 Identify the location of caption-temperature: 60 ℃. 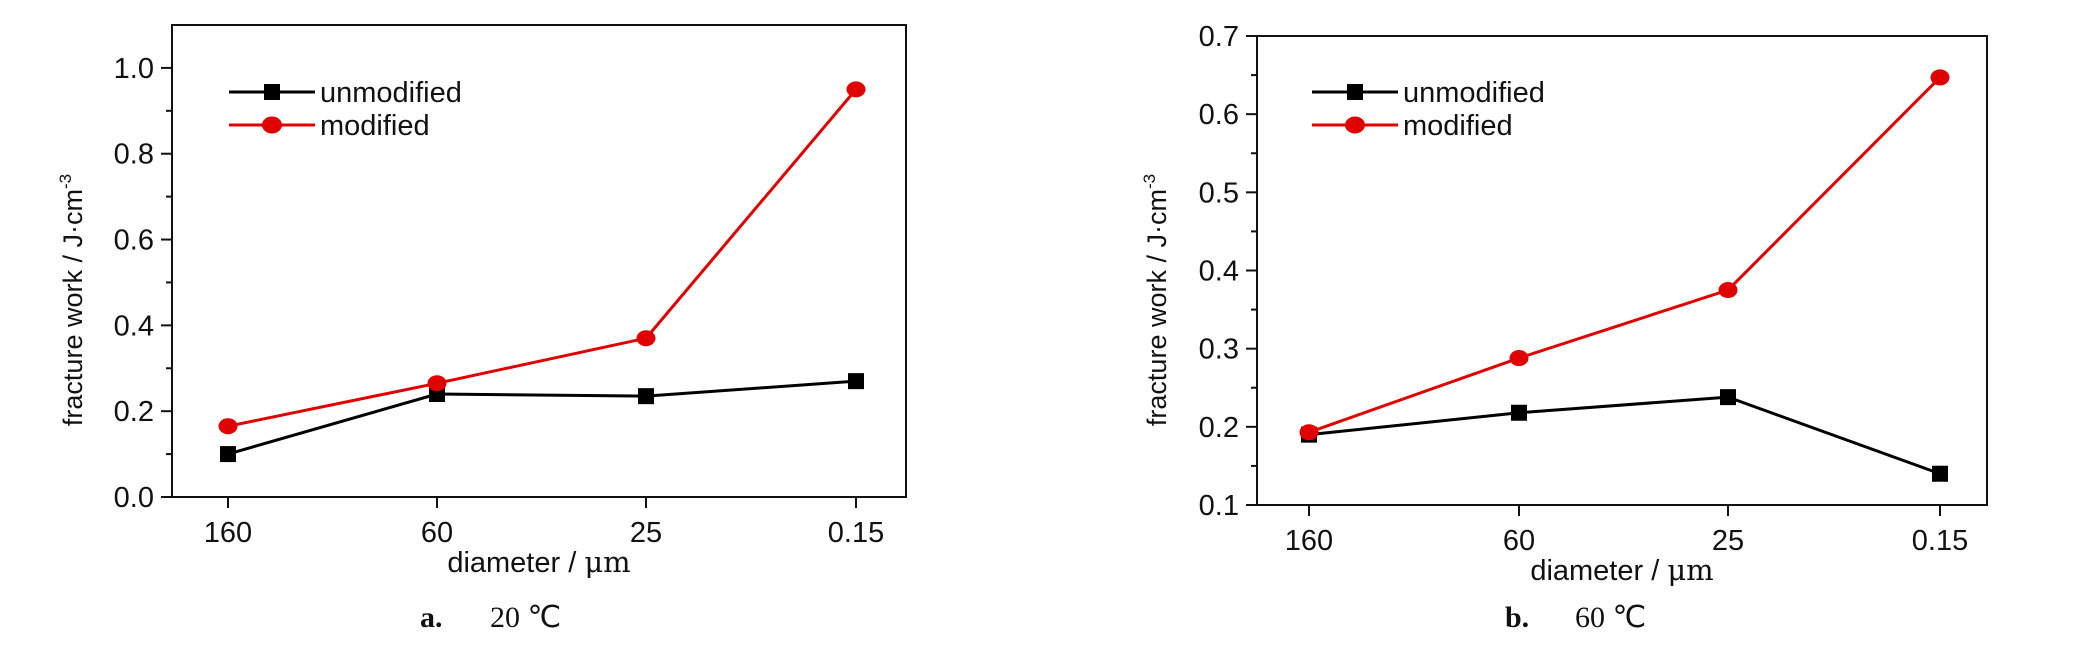
(1610, 617).